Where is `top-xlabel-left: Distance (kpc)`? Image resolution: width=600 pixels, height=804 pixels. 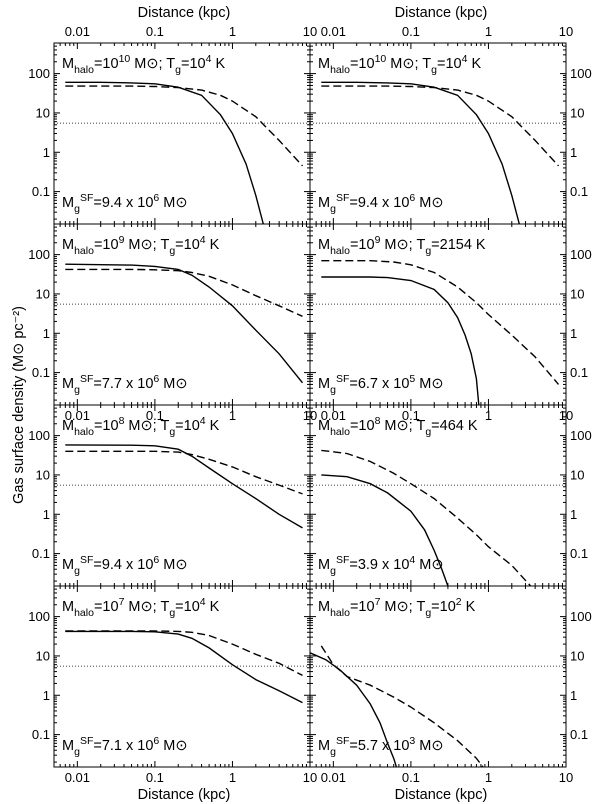 top-xlabel-left: Distance (kpc) is located at coordinates (184, 13).